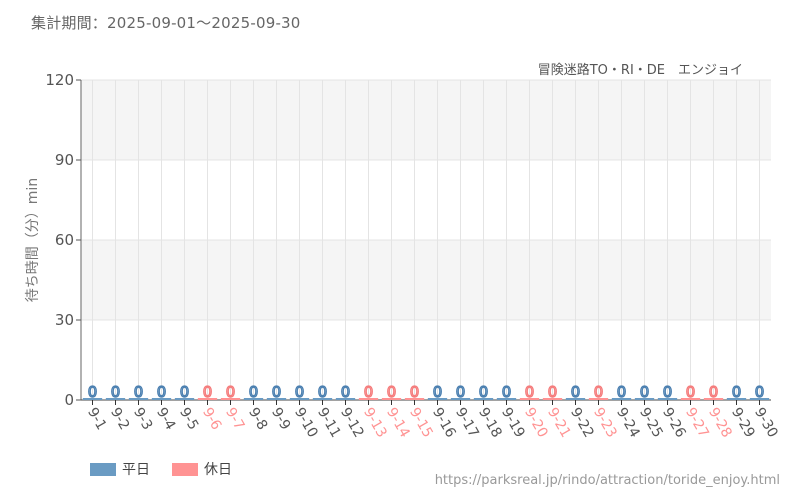 The width and height of the screenshot is (800, 500). I want to click on y-tick-label: 30, so click(64, 320).